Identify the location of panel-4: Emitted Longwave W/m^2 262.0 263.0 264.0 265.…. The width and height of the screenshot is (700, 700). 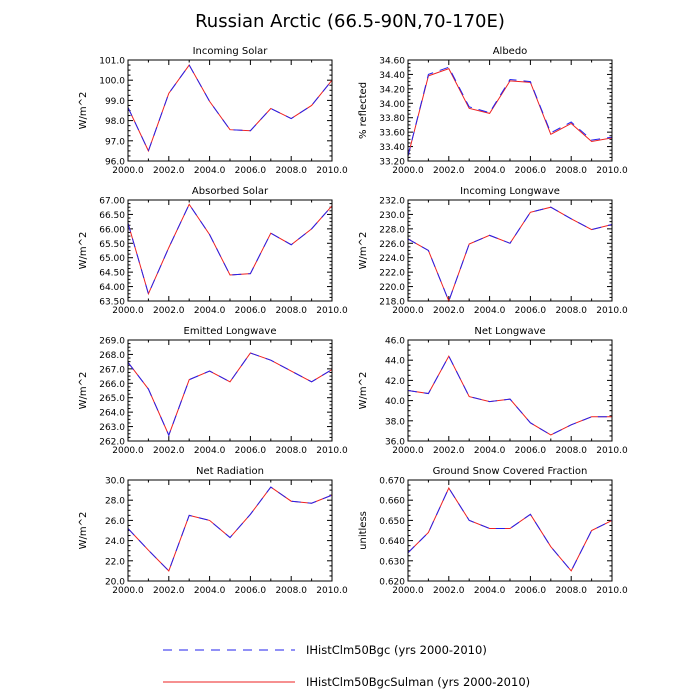
(213, 391).